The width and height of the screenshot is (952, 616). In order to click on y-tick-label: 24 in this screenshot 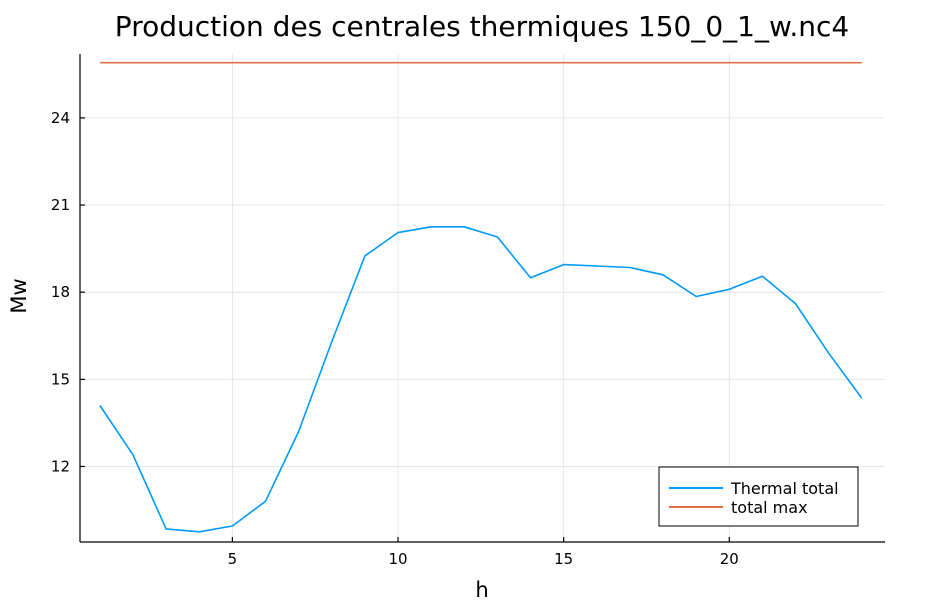, I will do `click(60, 118)`.